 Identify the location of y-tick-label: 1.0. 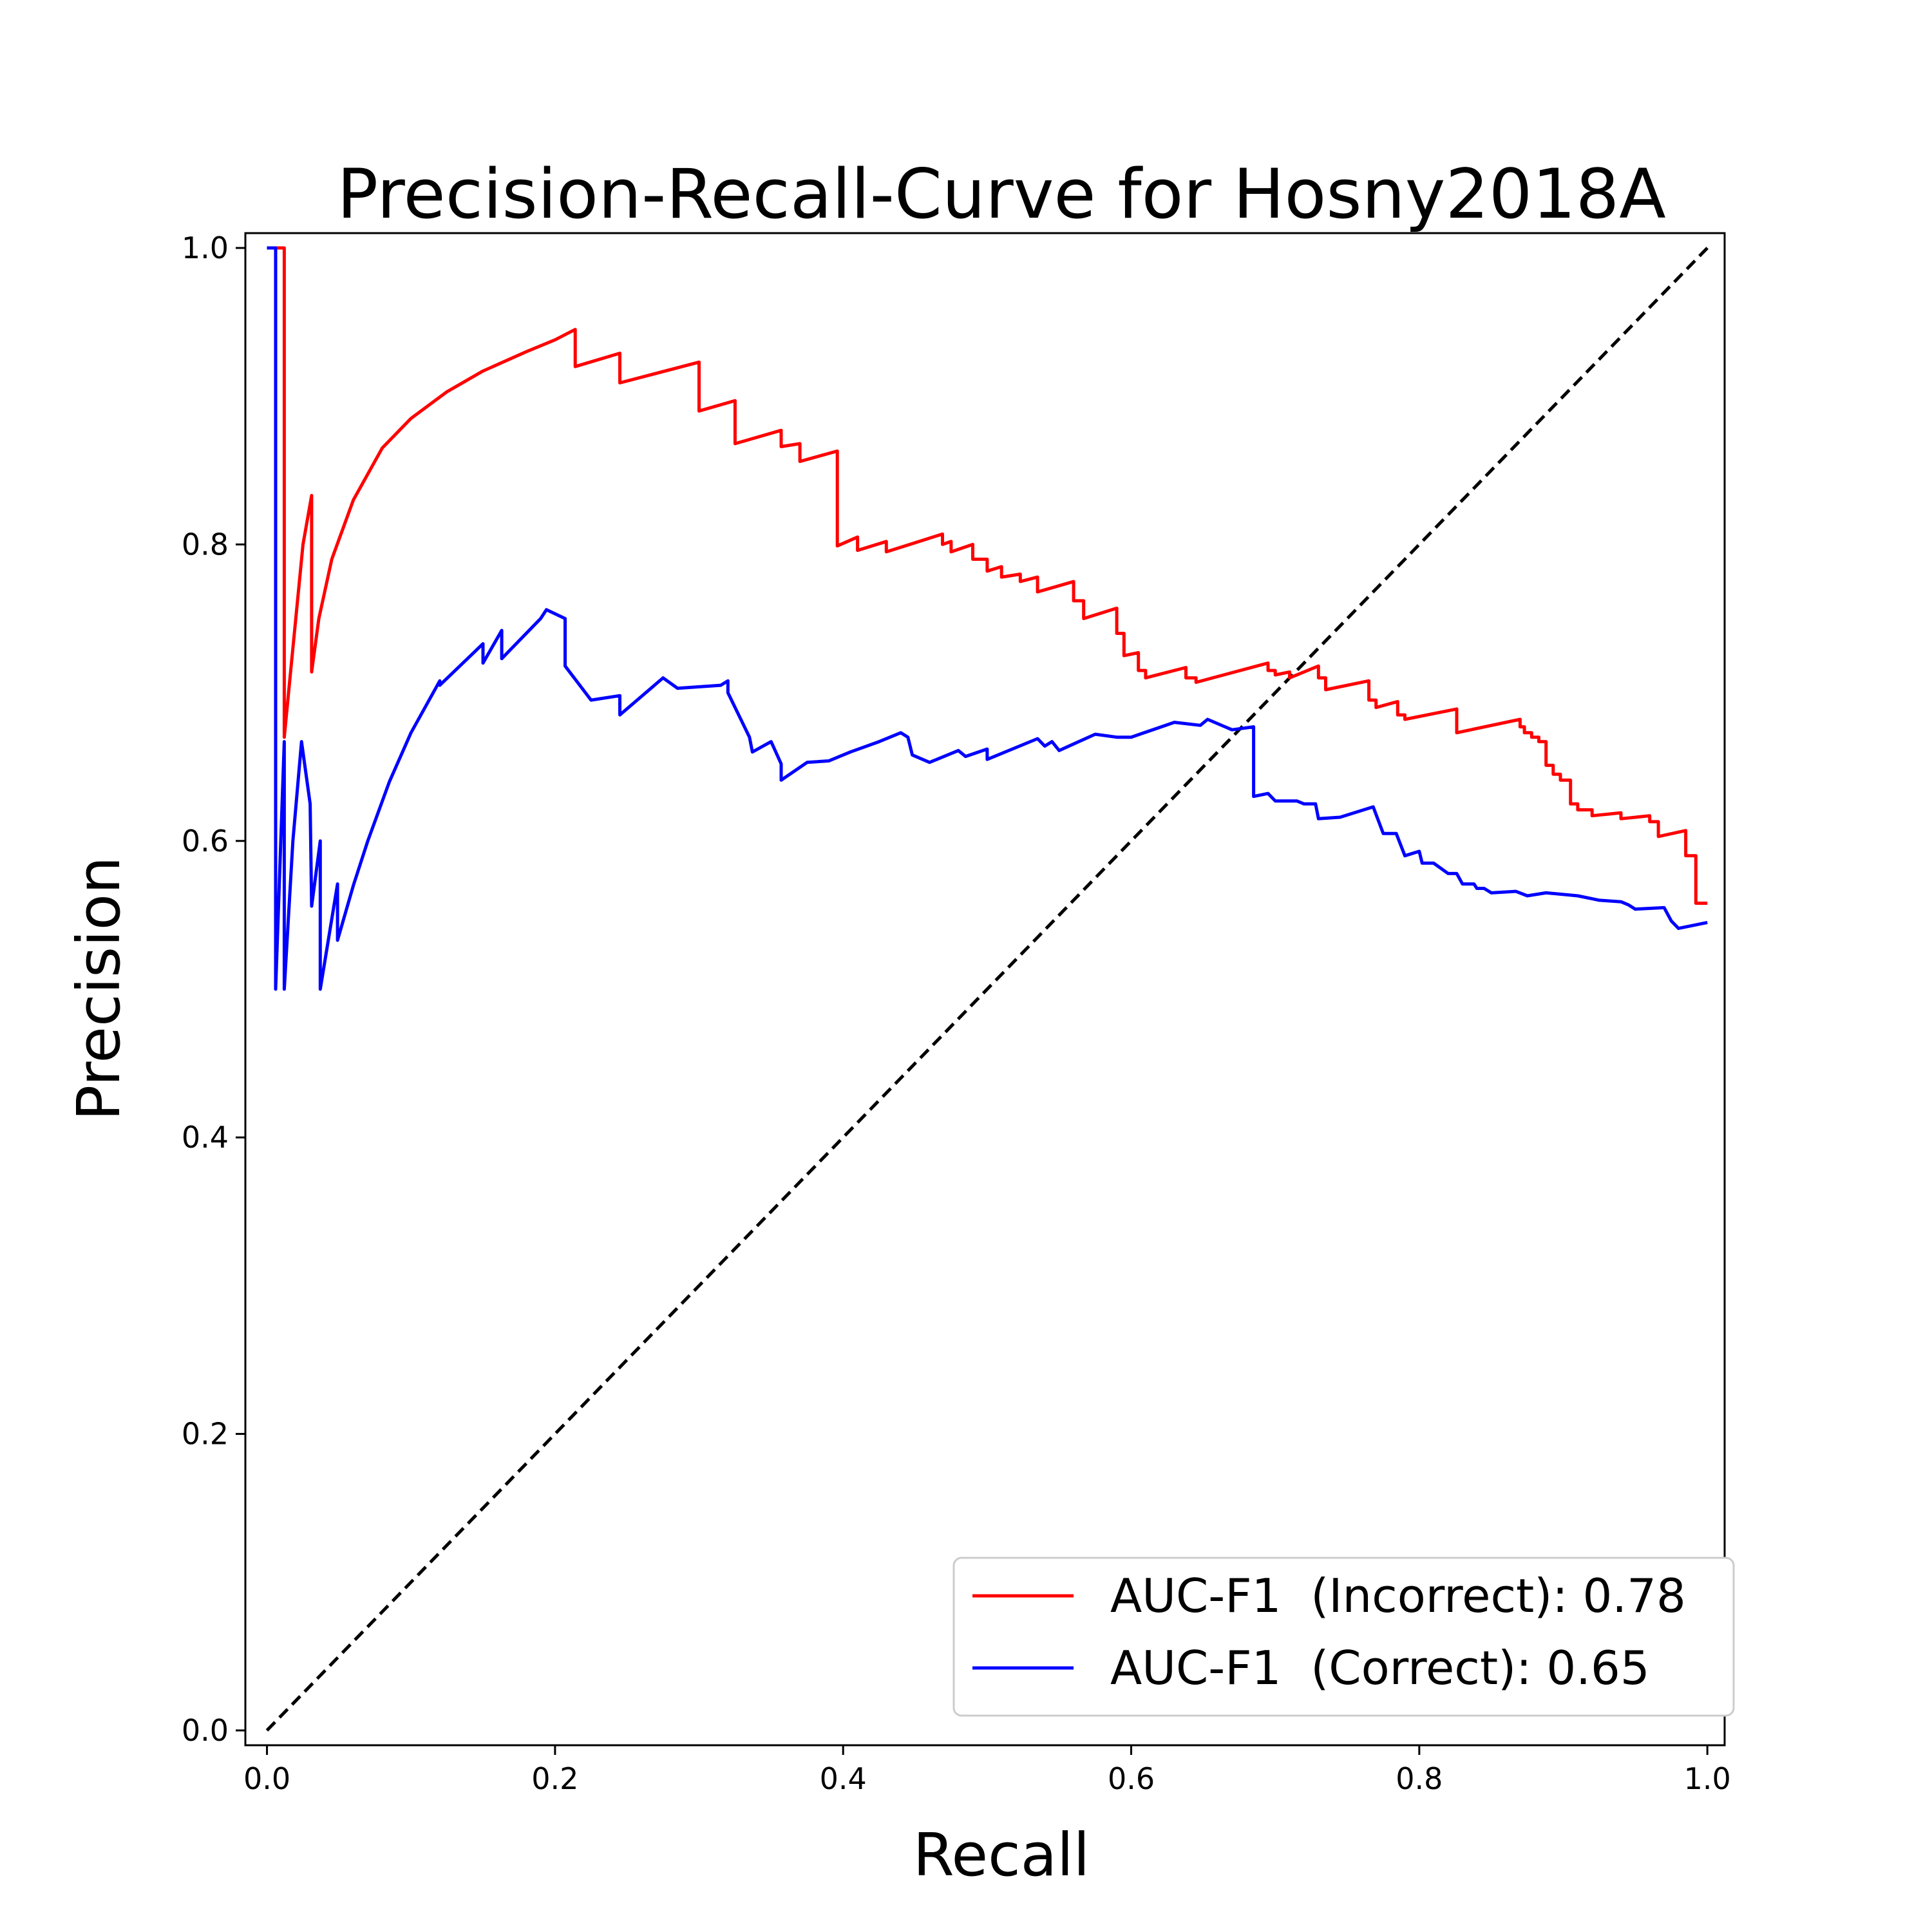
(206, 248).